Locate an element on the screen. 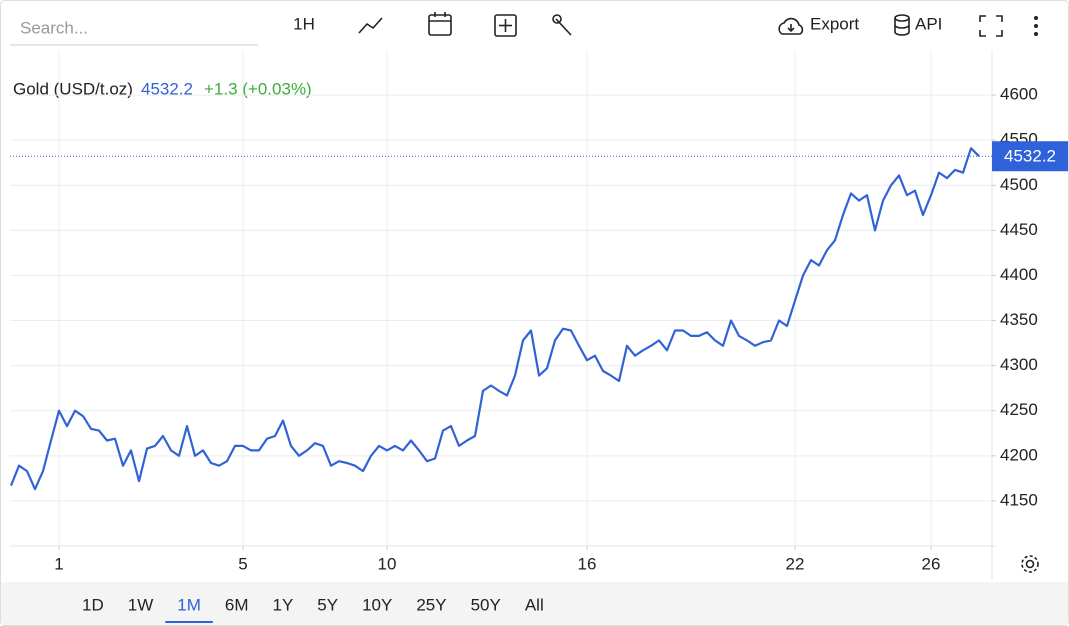 The height and width of the screenshot is (626, 1069). fullscreen-icon is located at coordinates (991, 26).